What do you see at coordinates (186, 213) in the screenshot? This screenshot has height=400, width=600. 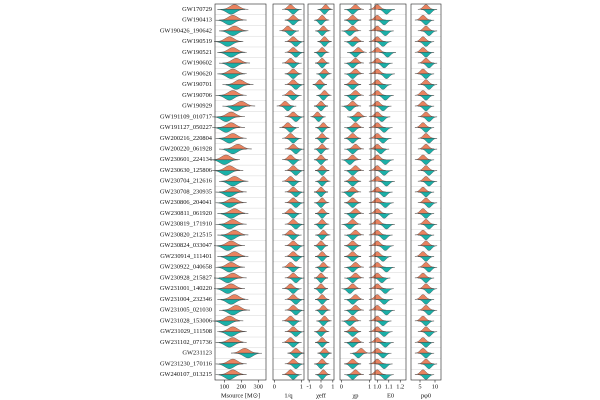 I see `event-label: GW230811_061920` at bounding box center [186, 213].